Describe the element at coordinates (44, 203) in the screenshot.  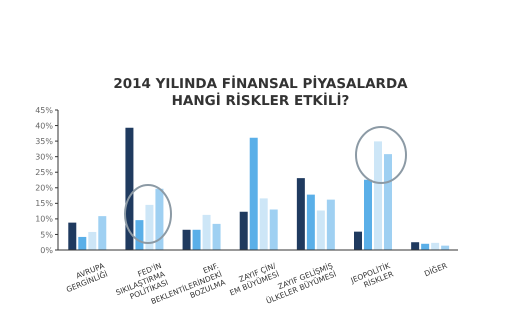
I see `y-tick-label: 15%` at that location.